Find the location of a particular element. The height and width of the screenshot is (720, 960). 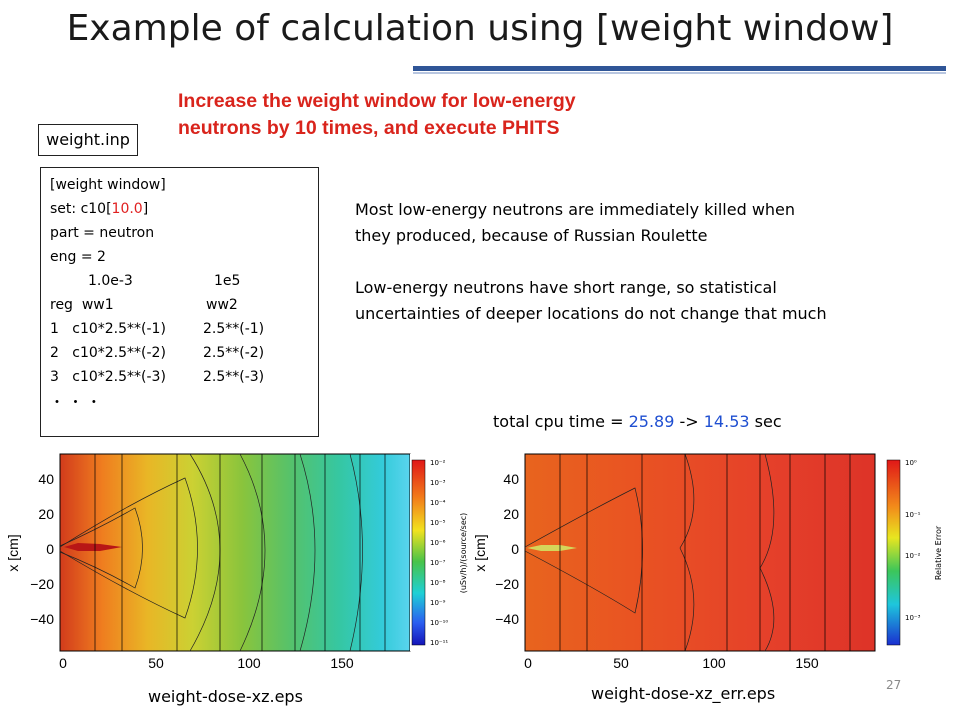

code-line: eng = 2 is located at coordinates (78, 257).